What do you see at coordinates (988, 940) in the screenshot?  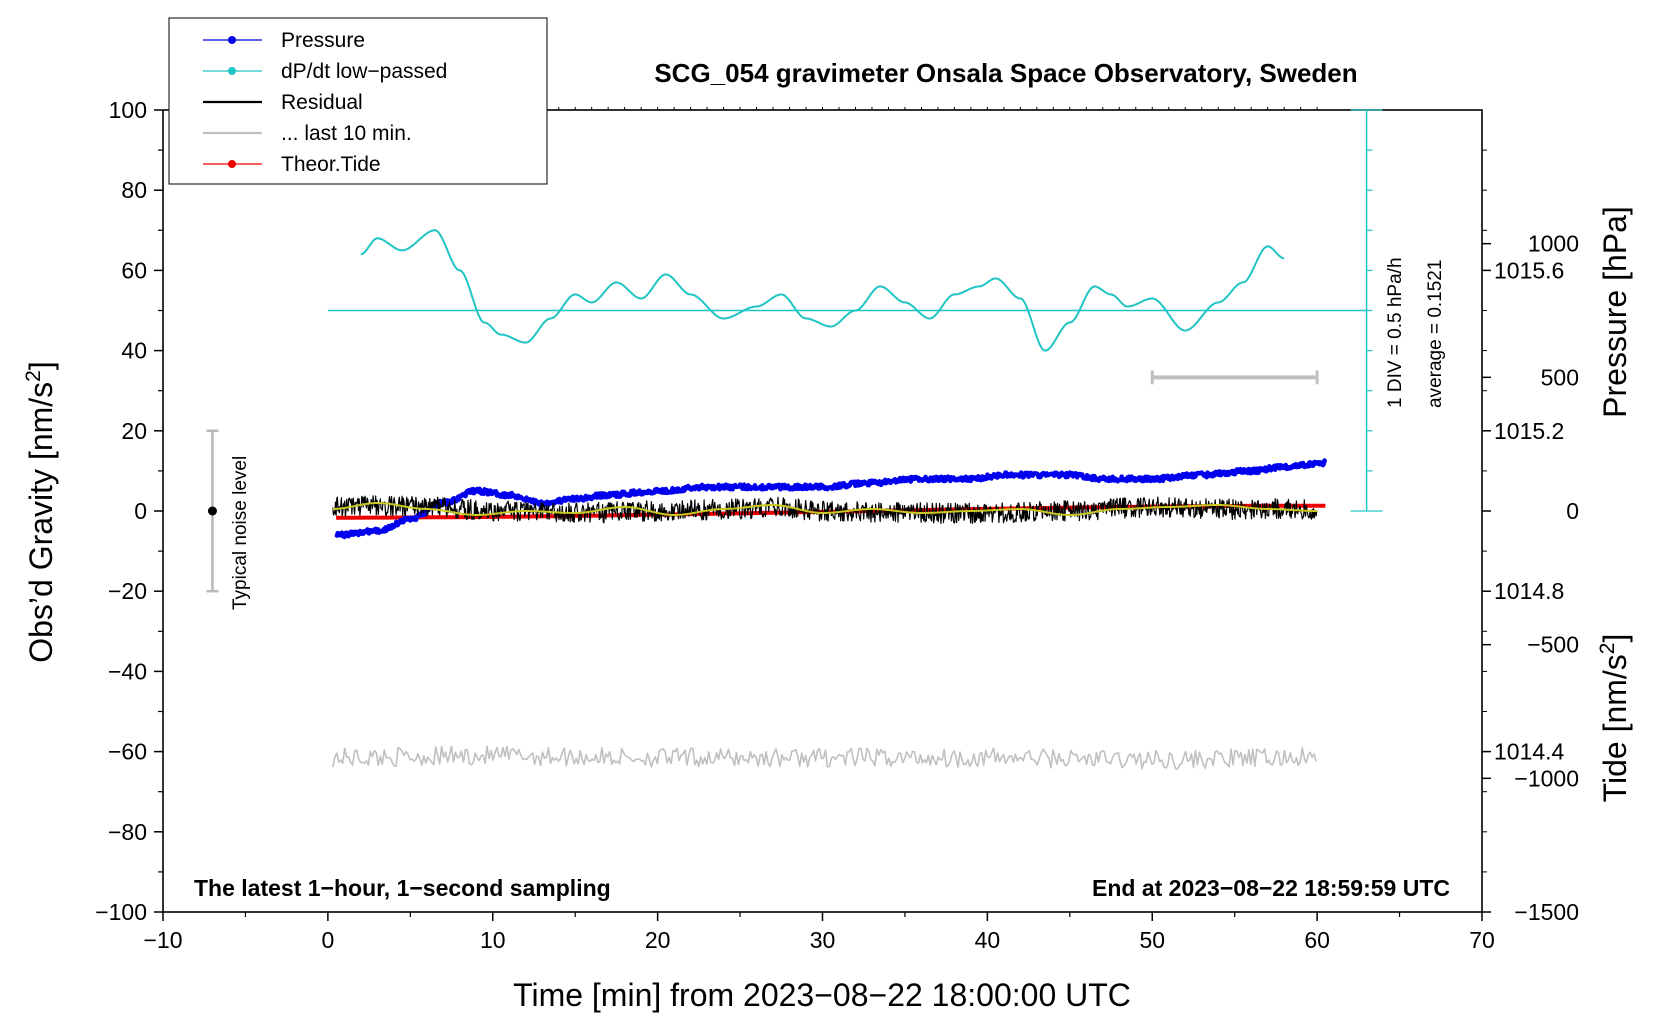 I see `x-tick-label: 40` at bounding box center [988, 940].